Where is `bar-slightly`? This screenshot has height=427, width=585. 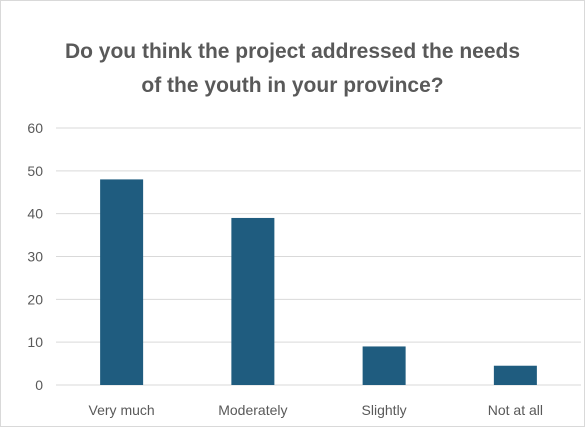
bar-slightly is located at coordinates (384, 365).